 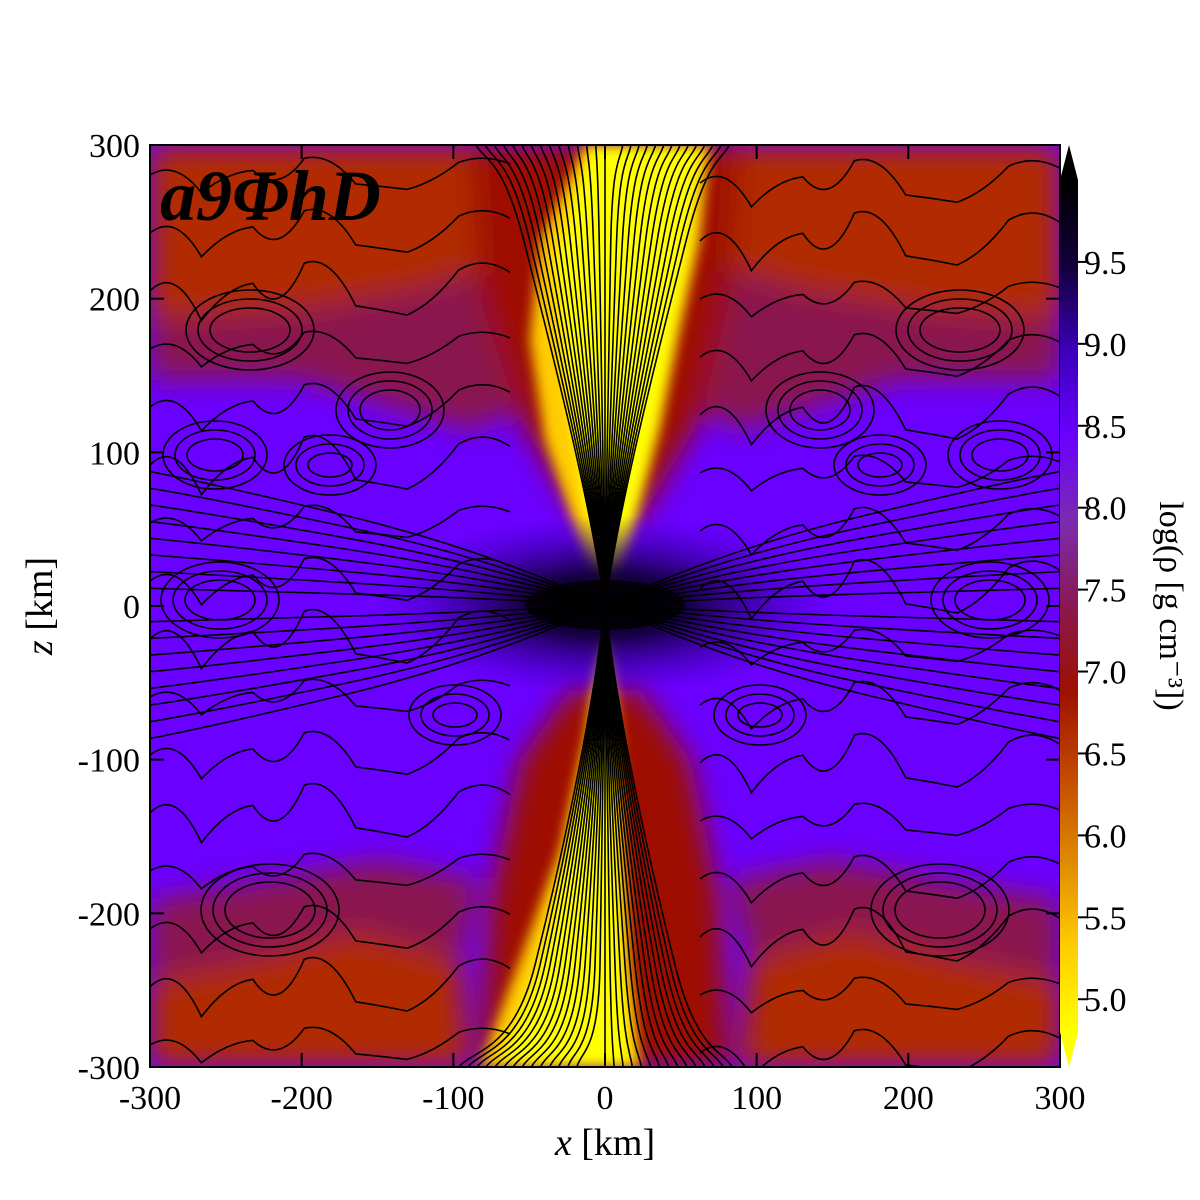 What do you see at coordinates (1105, 754) in the screenshot?
I see `colorbar-tick-label: 6.5` at bounding box center [1105, 754].